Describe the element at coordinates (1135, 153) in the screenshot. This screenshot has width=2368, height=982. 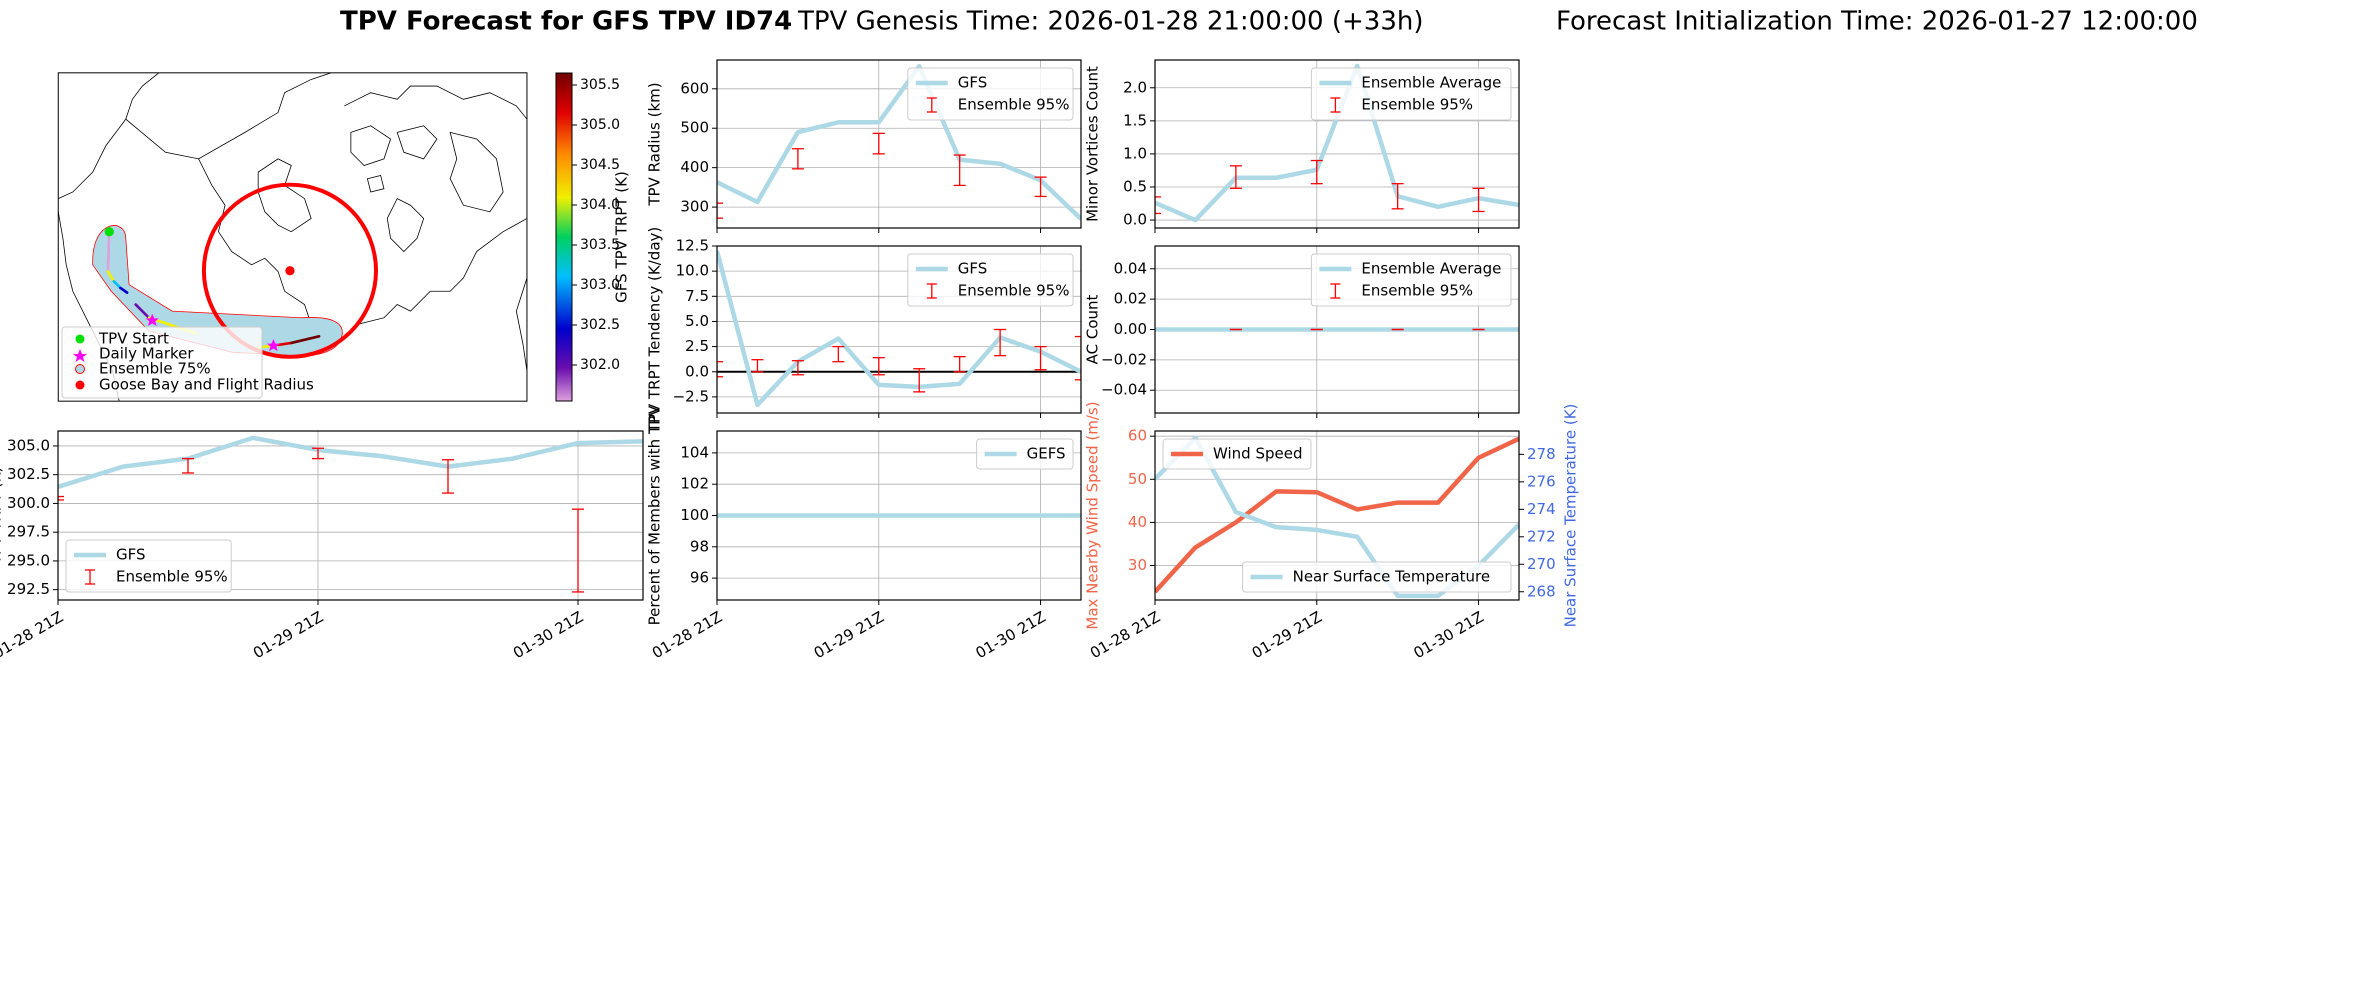
I see `y-tick-label: 1.0` at that location.